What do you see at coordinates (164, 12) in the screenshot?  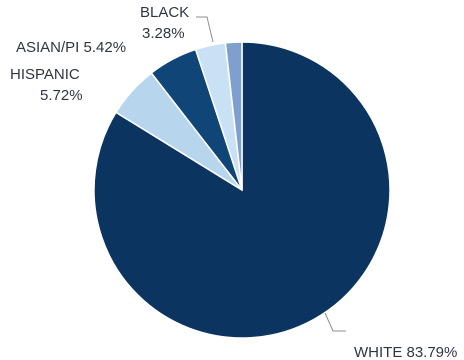 I see `slice-label-black-name: BLACK` at bounding box center [164, 12].